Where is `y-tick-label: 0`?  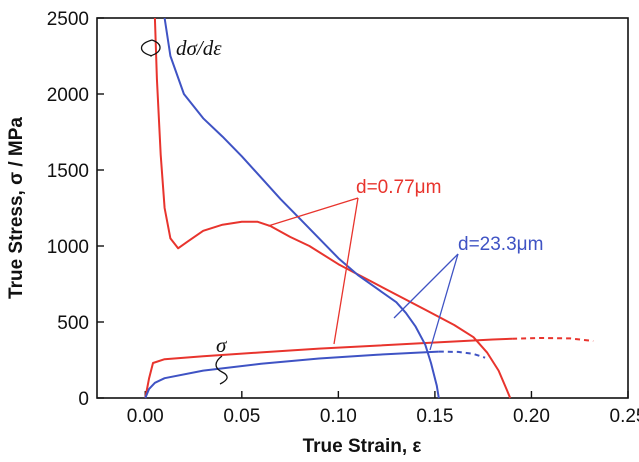 y-tick-label: 0 is located at coordinates (83, 399).